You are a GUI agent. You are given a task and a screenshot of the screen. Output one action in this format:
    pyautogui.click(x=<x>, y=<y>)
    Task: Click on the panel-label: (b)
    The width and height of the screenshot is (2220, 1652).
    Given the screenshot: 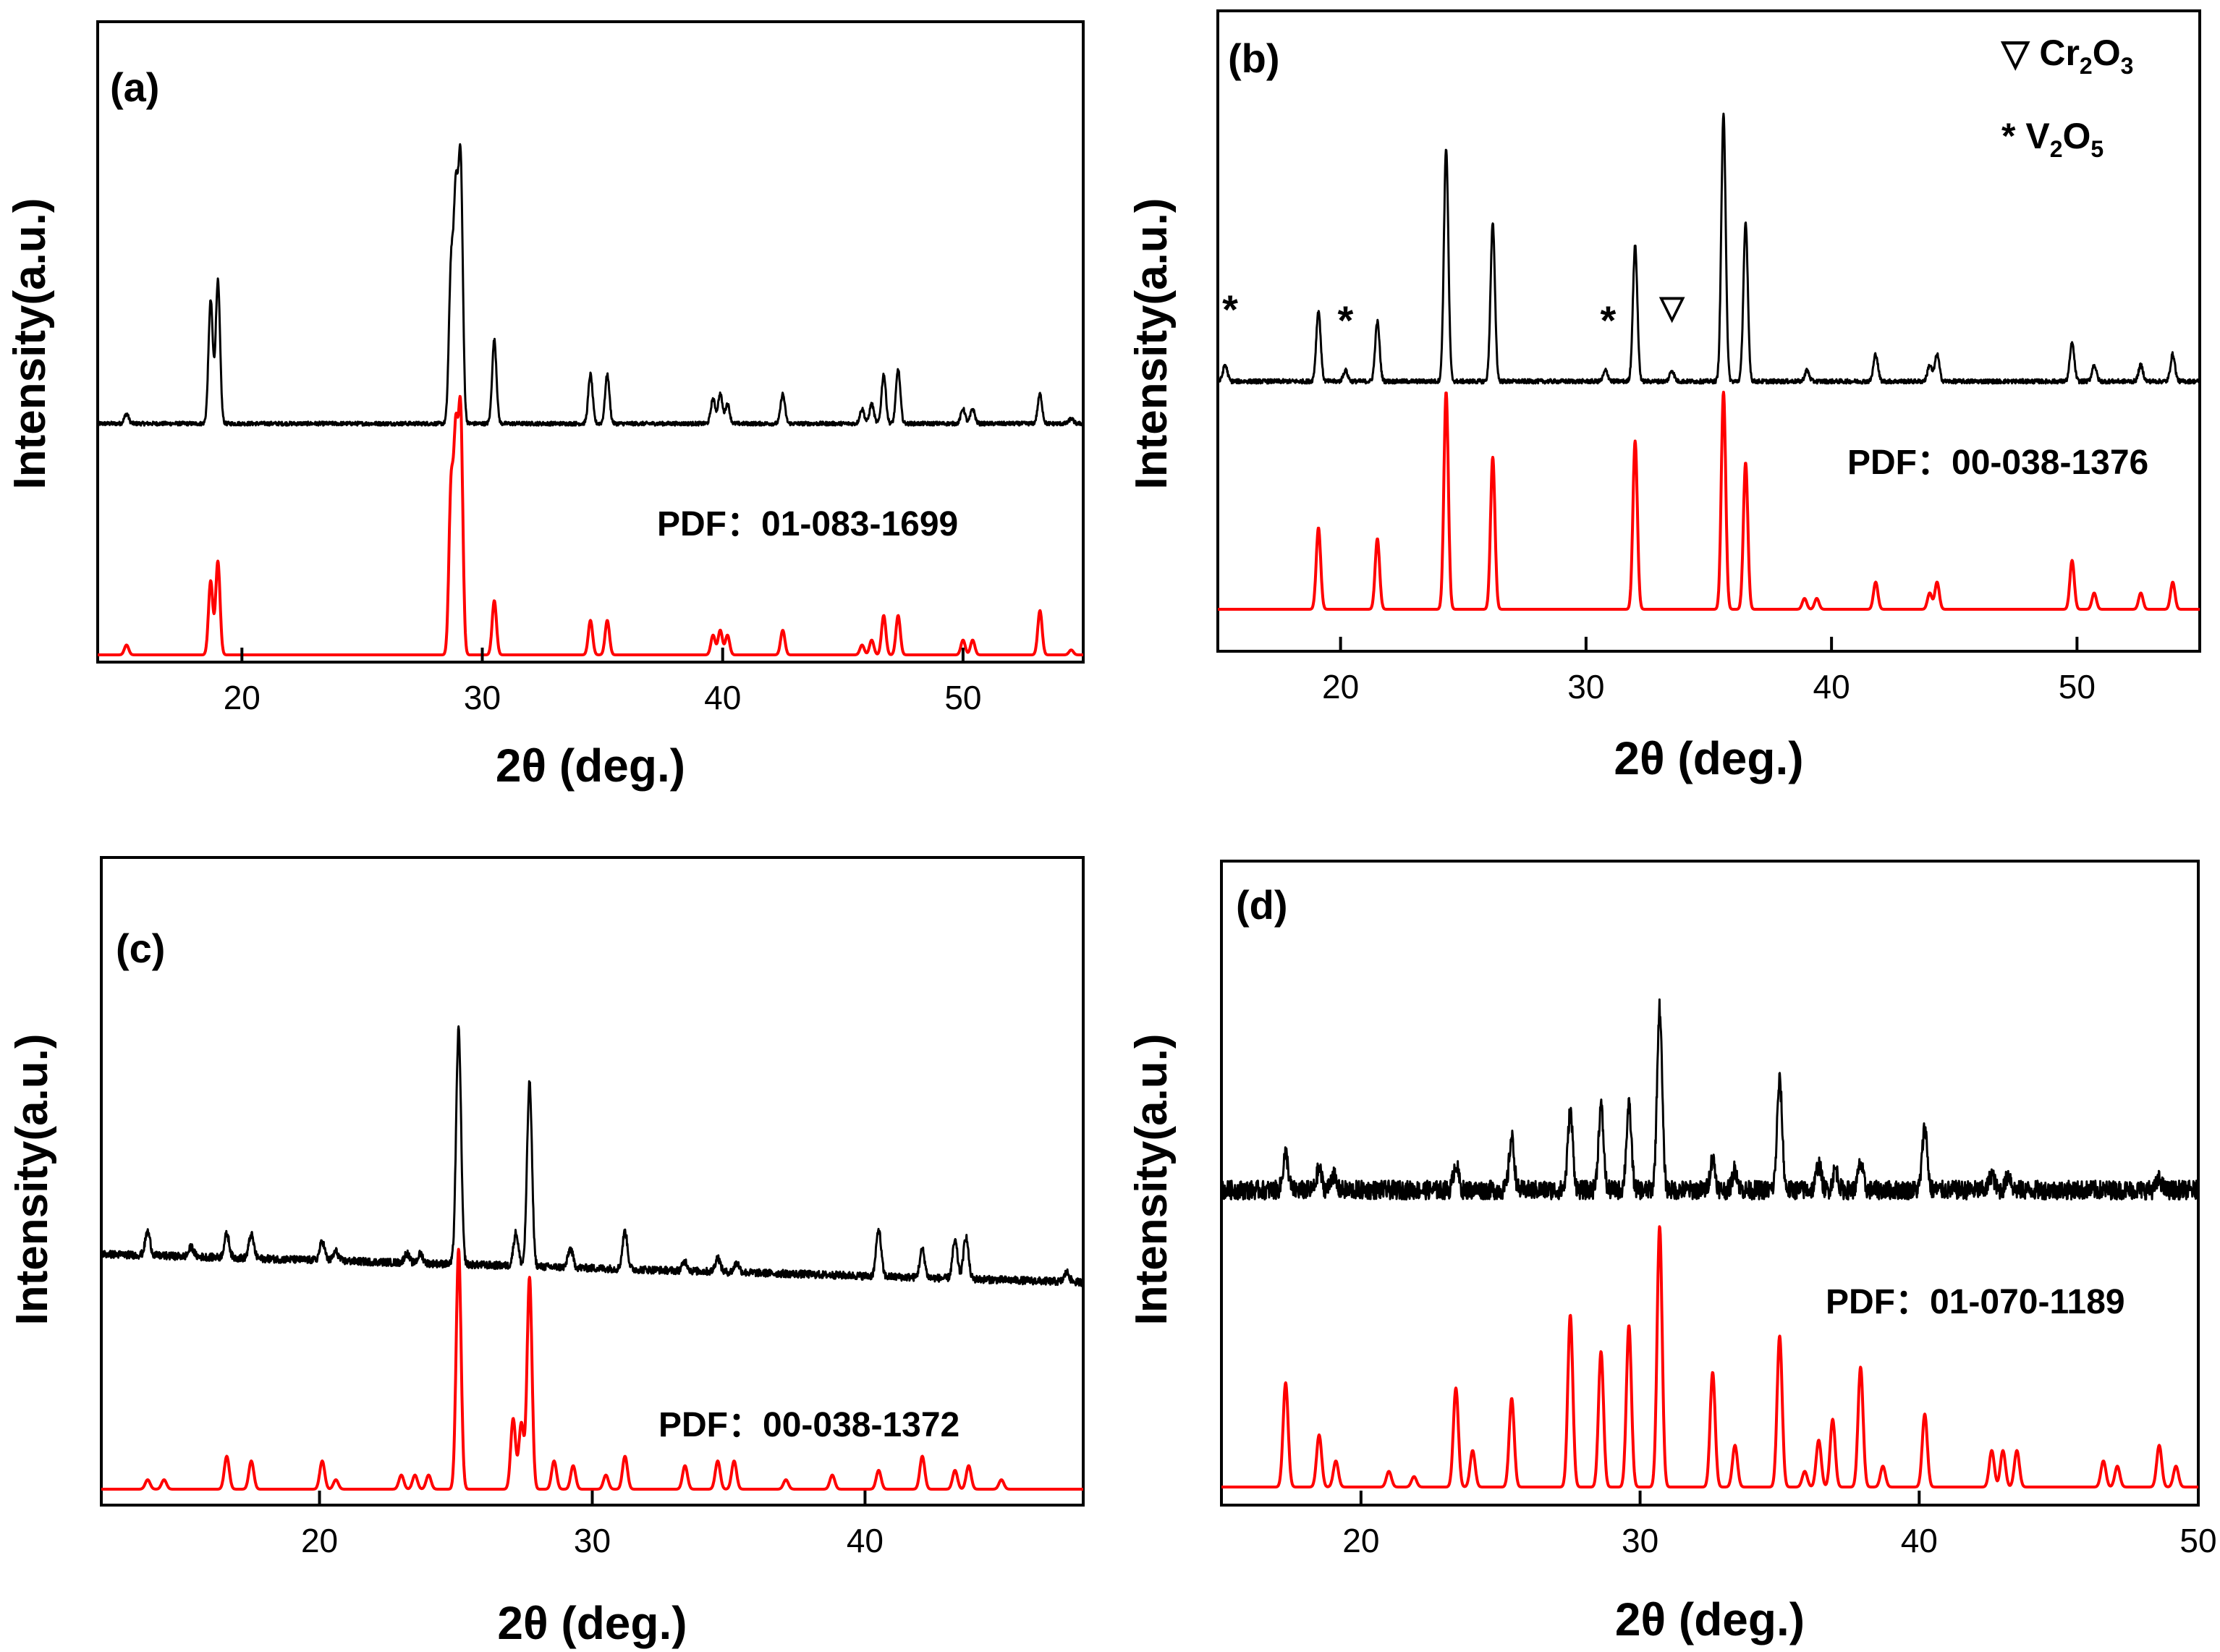 What is the action you would take?
    pyautogui.click(x=1254, y=58)
    